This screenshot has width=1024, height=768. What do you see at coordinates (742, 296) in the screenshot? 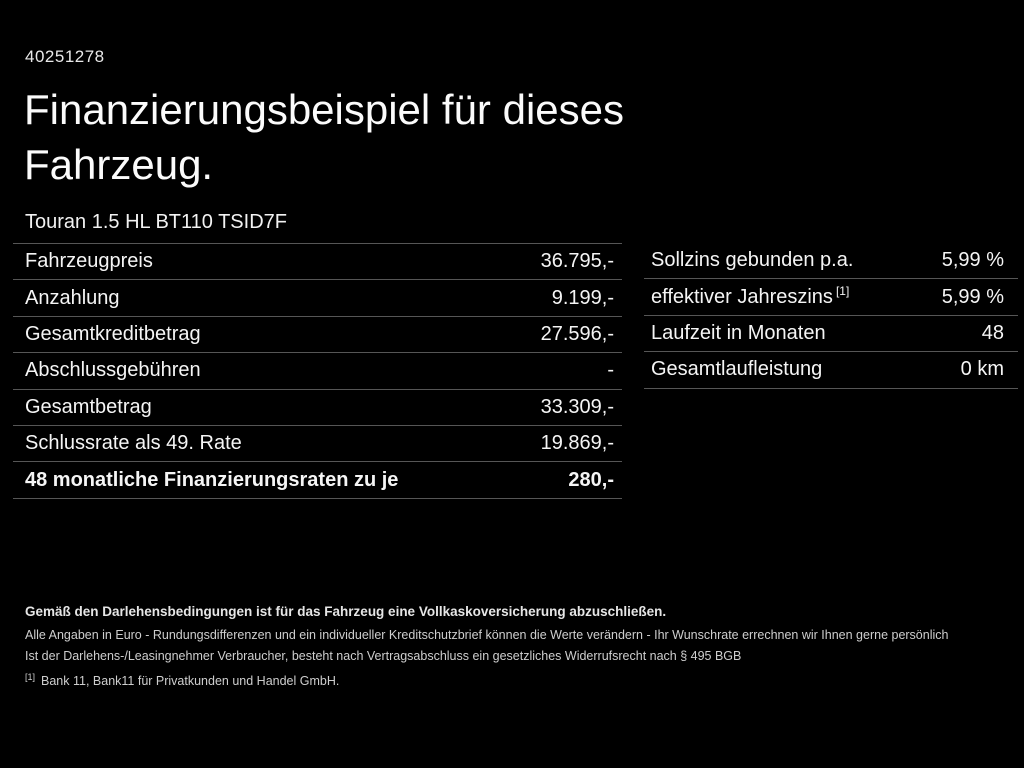
I see `row-label-text: effektiver Jahreszins` at bounding box center [742, 296].